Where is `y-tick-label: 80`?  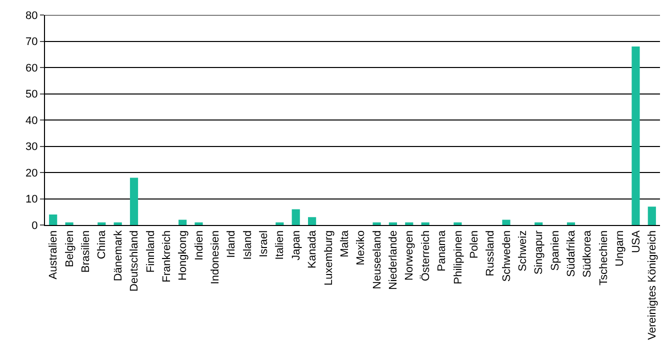 y-tick-label: 80 is located at coordinates (32, 16).